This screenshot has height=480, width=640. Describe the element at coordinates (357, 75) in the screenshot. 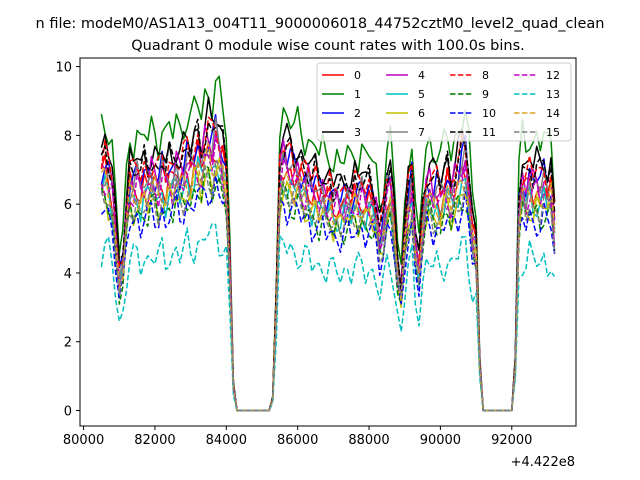

I see `legend-label-0: 0` at that location.